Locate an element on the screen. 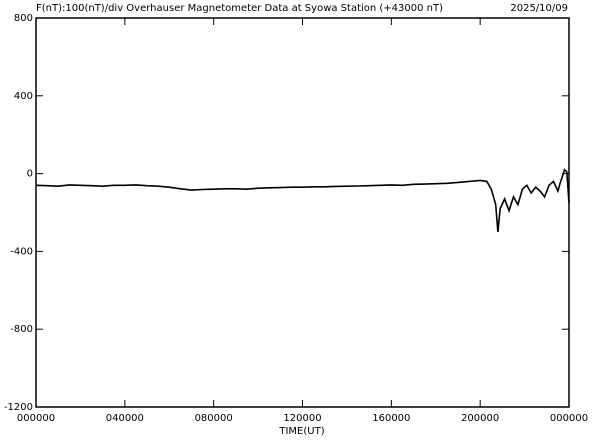 The image size is (592, 440). x-tick-label: 160000 is located at coordinates (391, 418).